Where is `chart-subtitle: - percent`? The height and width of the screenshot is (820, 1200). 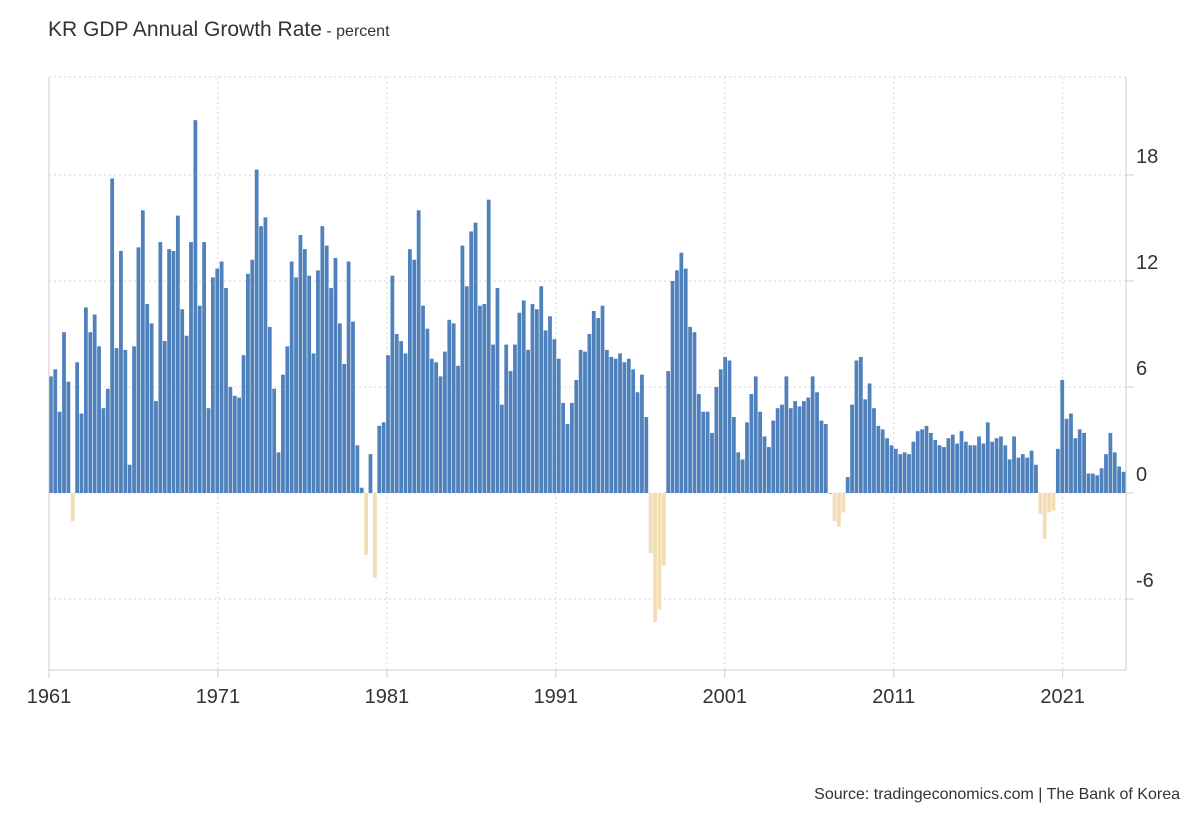
chart-subtitle: - percent is located at coordinates (358, 31).